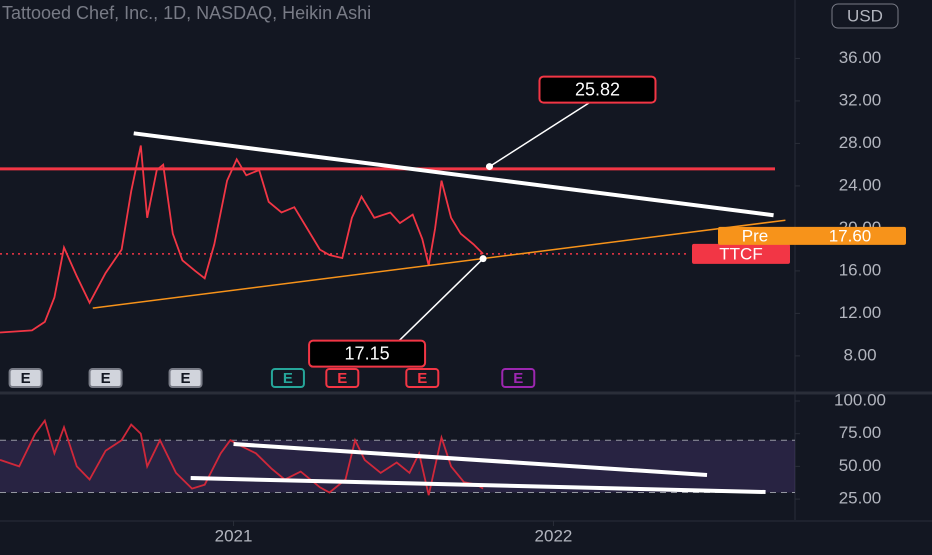 The width and height of the screenshot is (932, 555). I want to click on symbol-label: TTCF, so click(740, 253).